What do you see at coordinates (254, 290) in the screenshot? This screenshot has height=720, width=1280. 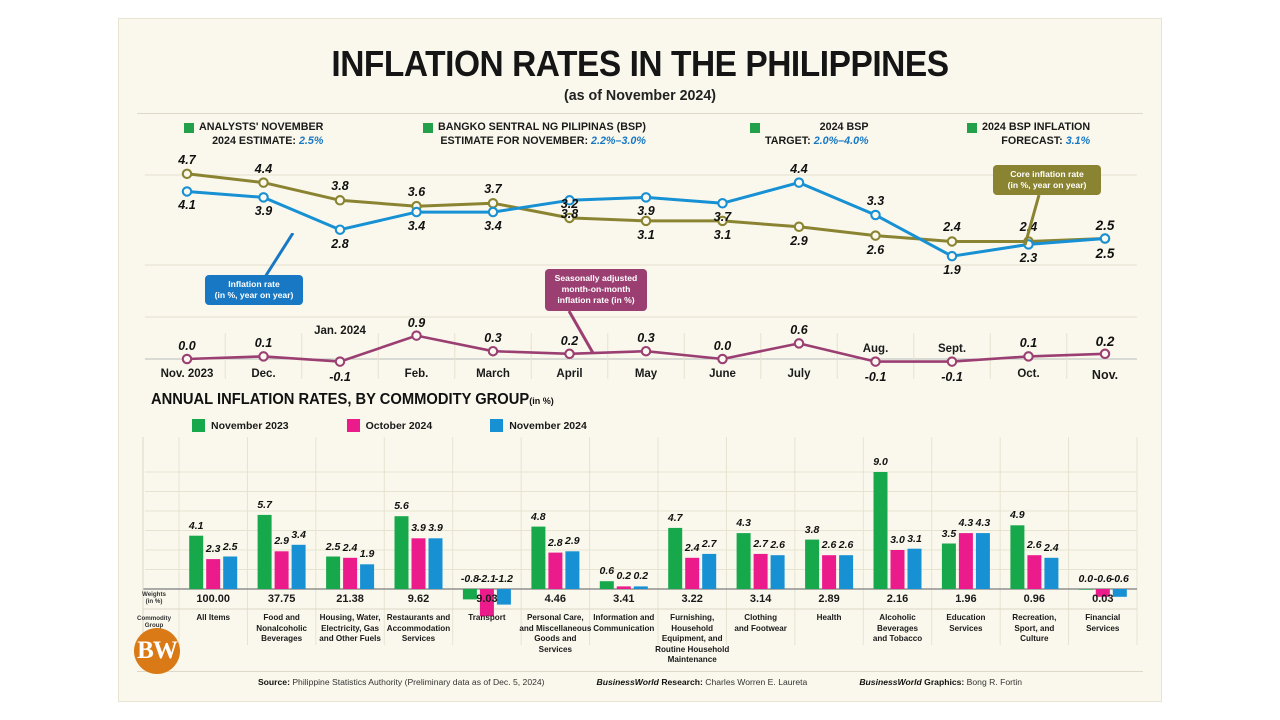 I see `callout-inflation-rate: Inflation rate (in %, year on year)` at bounding box center [254, 290].